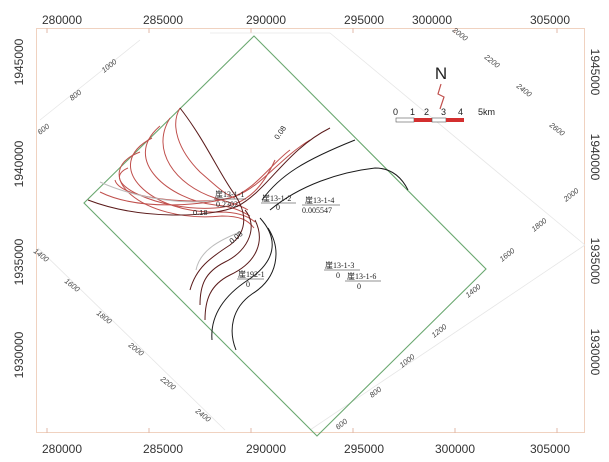  I want to click on scale-tick: 3, so click(443, 112).